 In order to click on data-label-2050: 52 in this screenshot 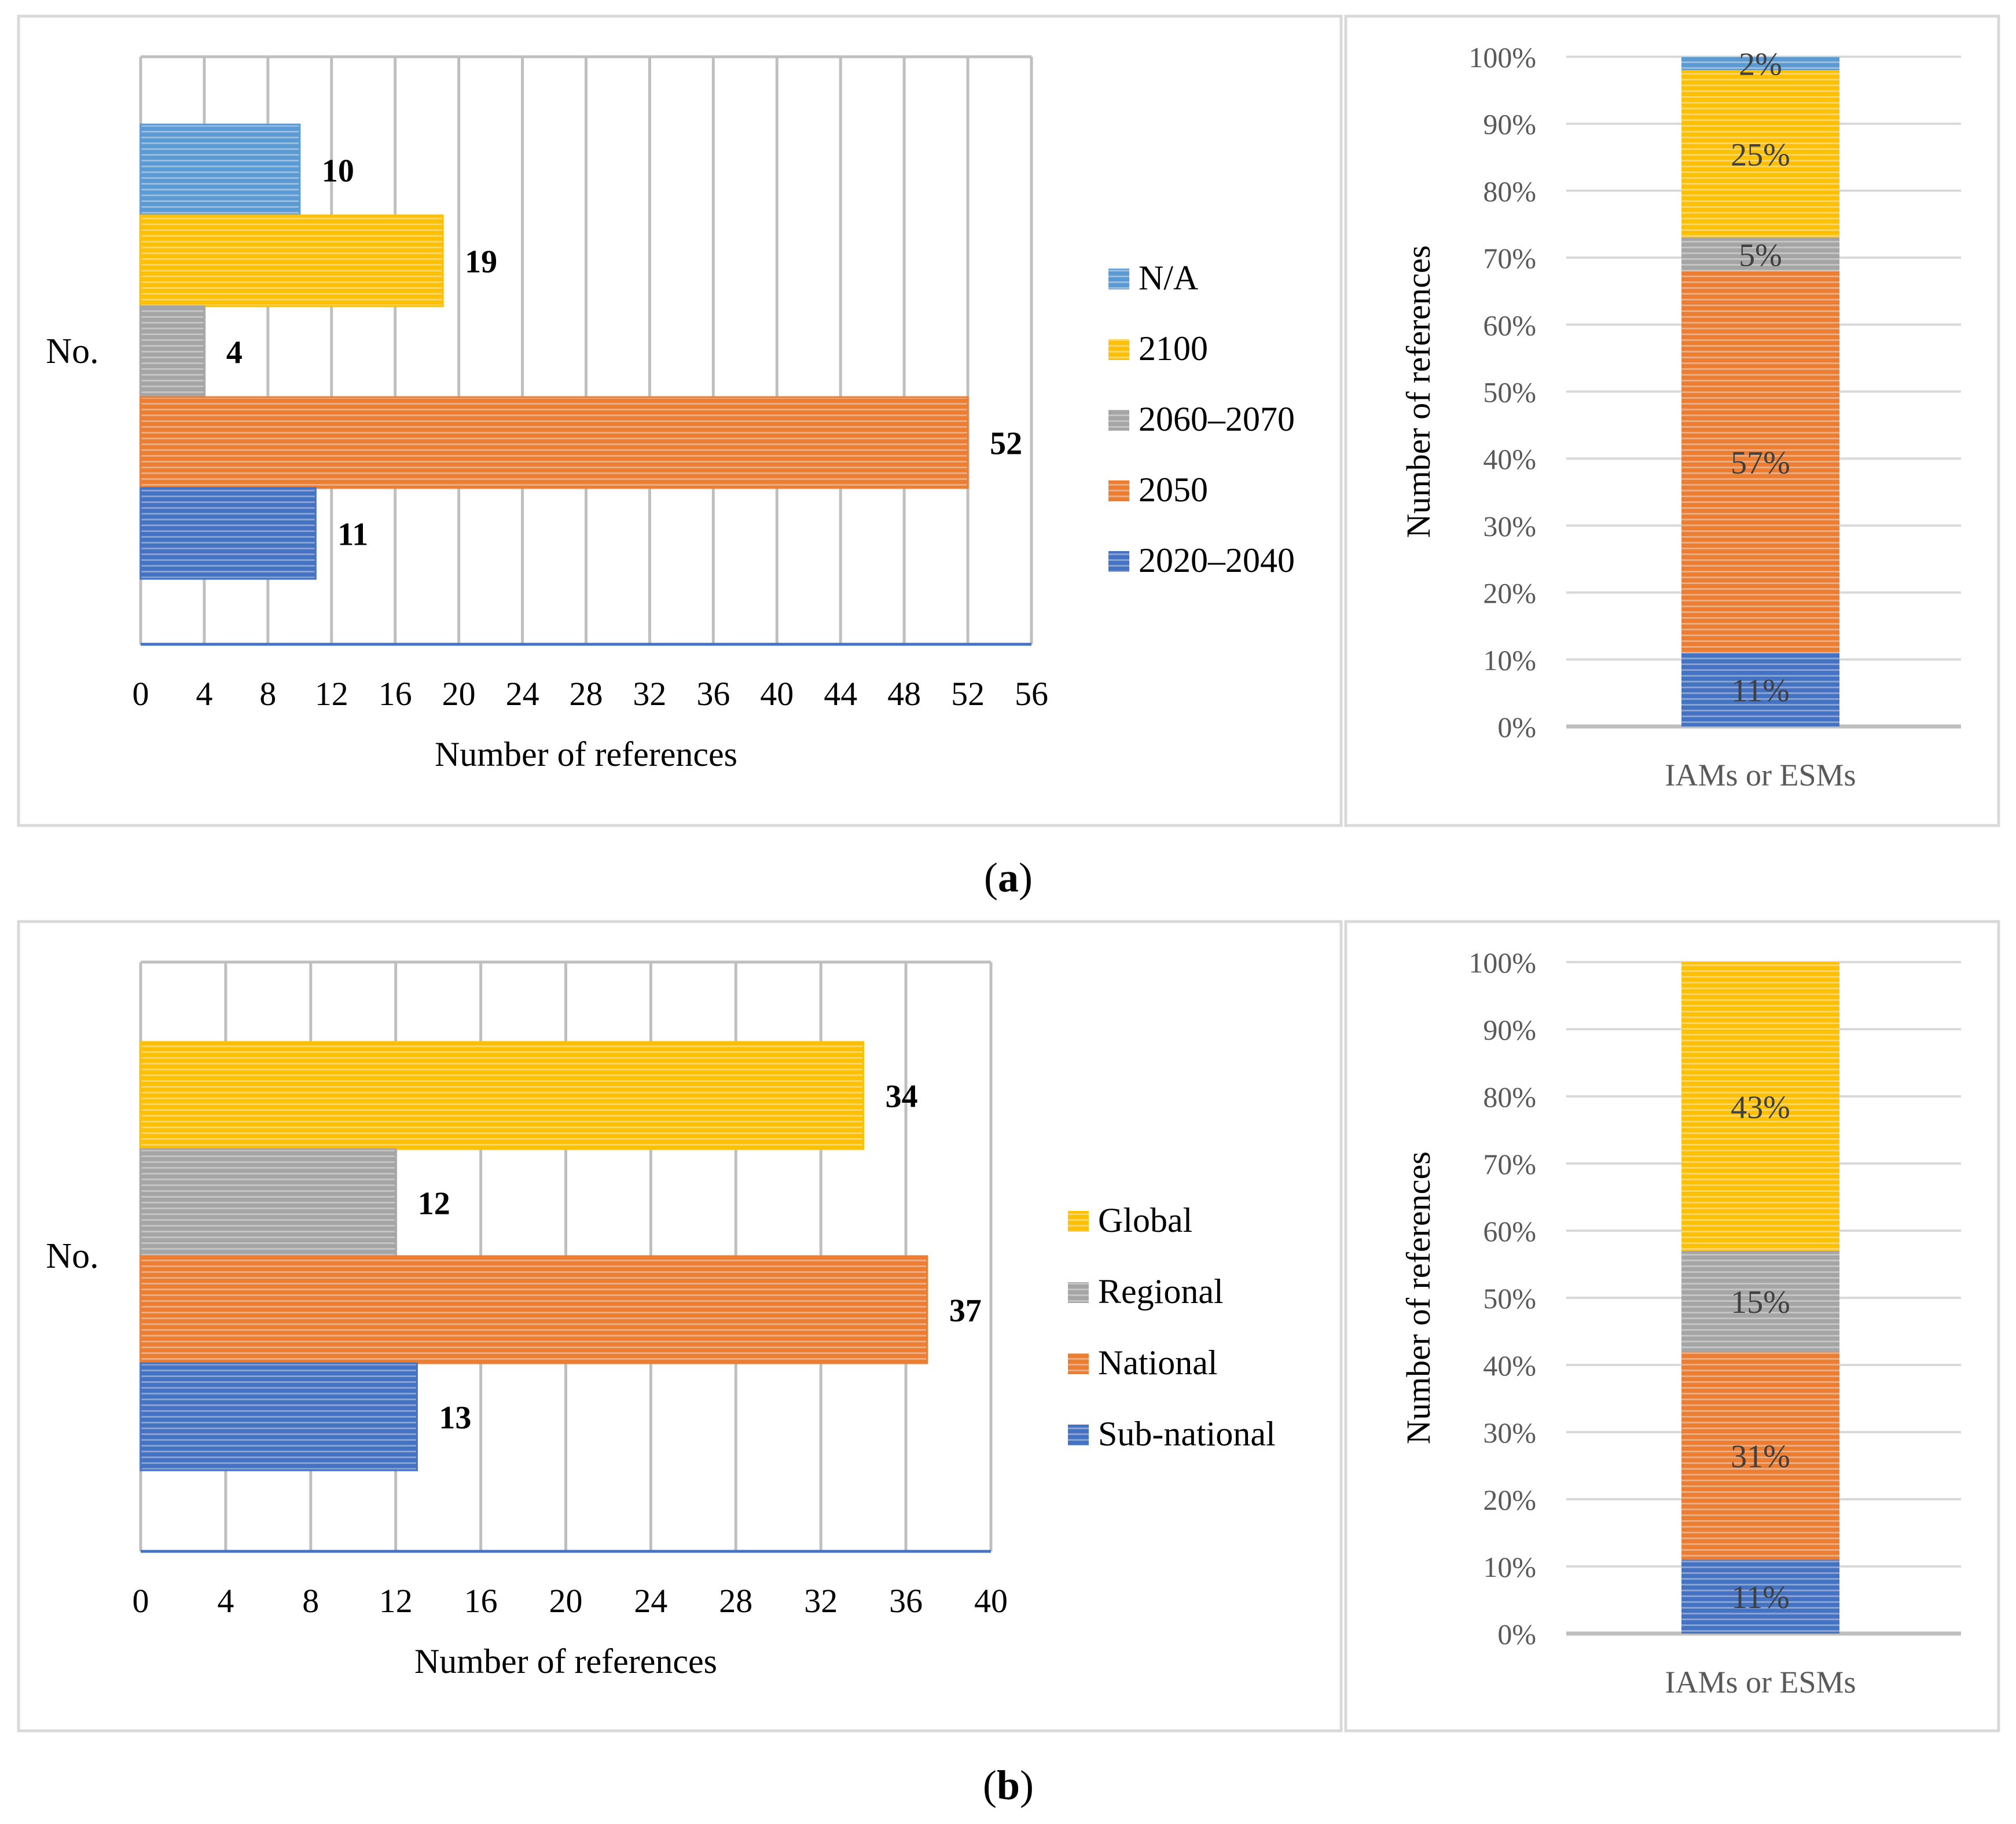, I will do `click(1006, 444)`.